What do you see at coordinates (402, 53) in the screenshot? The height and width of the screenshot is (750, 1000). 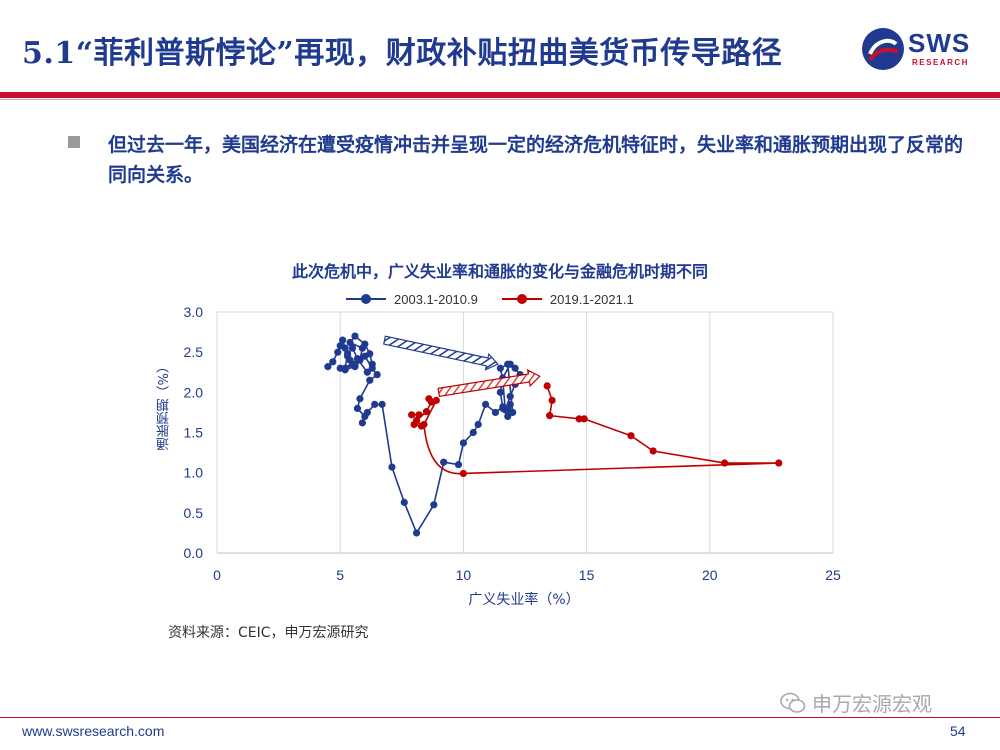 I see `slide-title: 5.1“菲利普斯悖论”再现，财政补贴扭曲美货币传导路径` at bounding box center [402, 53].